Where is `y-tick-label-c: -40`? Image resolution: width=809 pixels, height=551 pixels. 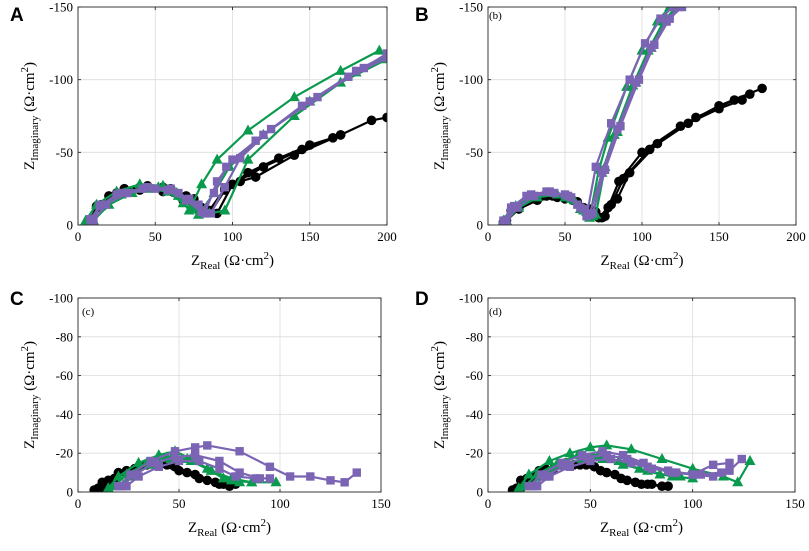 y-tick-label-c: -40 is located at coordinates (64, 414).